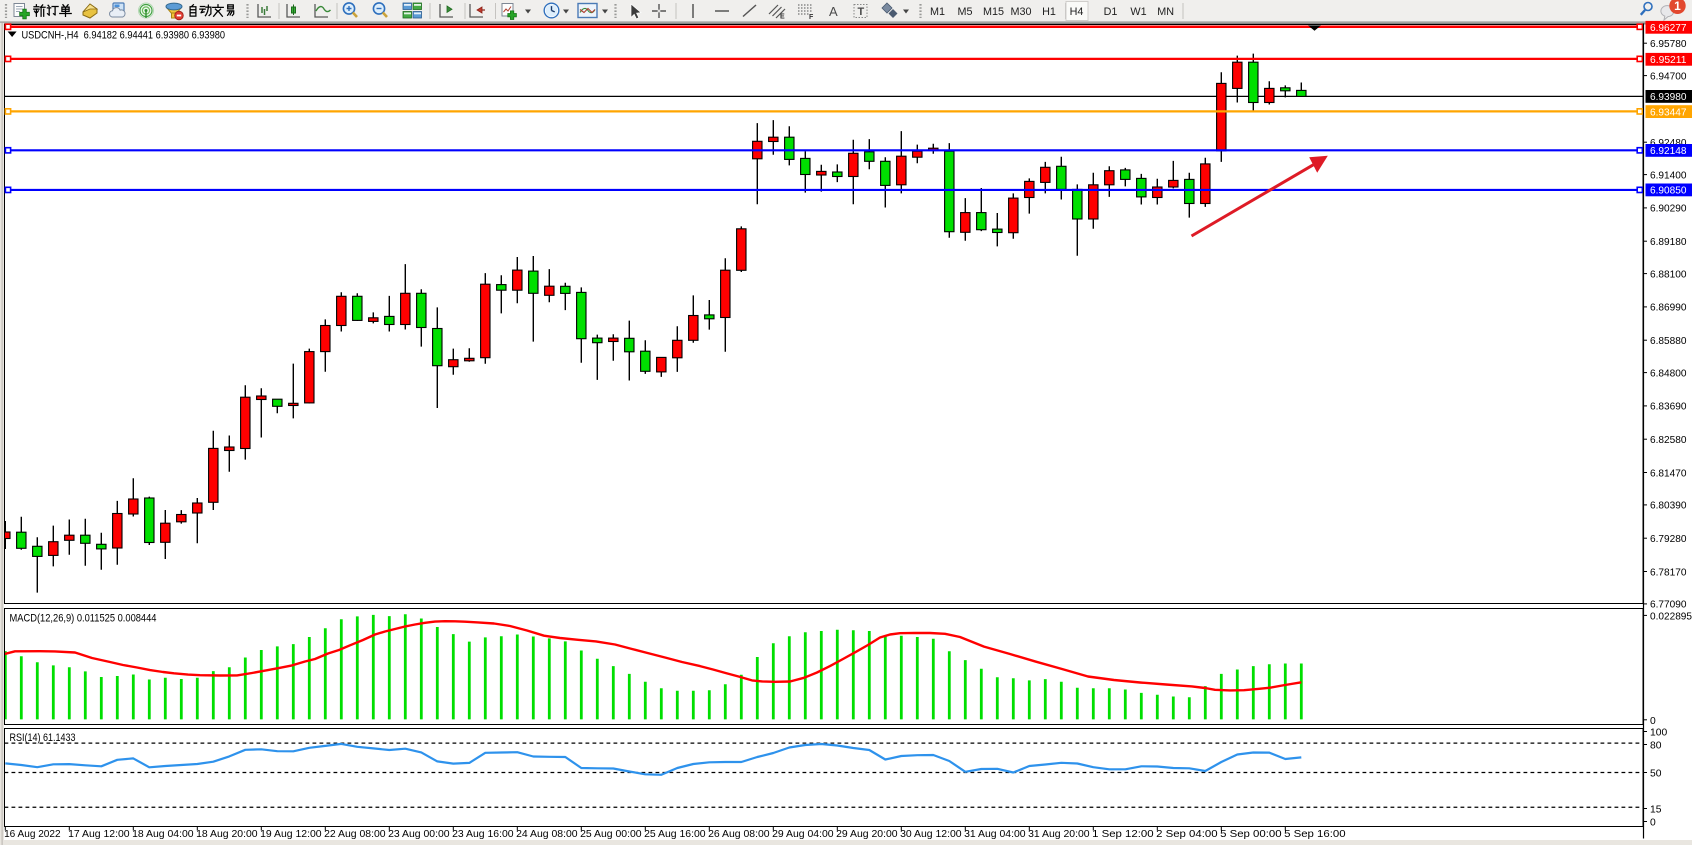  What do you see at coordinates (1165, 12) in the screenshot?
I see `svg-text: MN` at bounding box center [1165, 12].